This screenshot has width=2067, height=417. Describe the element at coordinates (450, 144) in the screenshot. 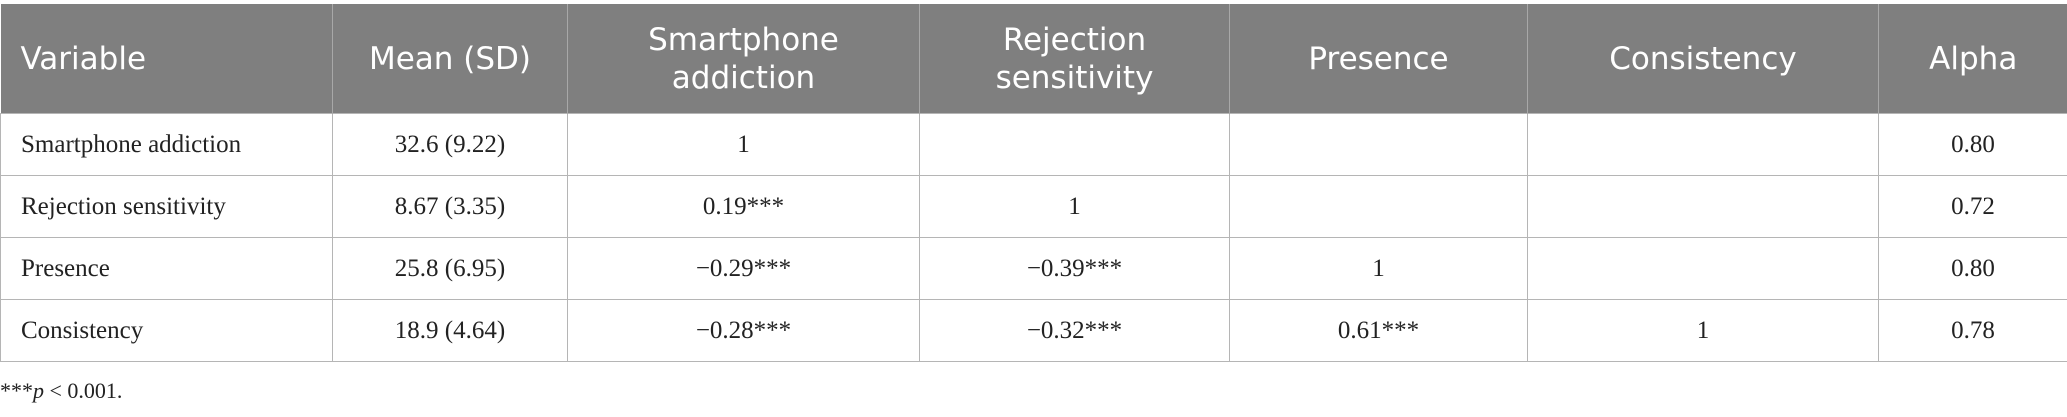

I see `table-cell: 32.6 (9.22)` at that location.